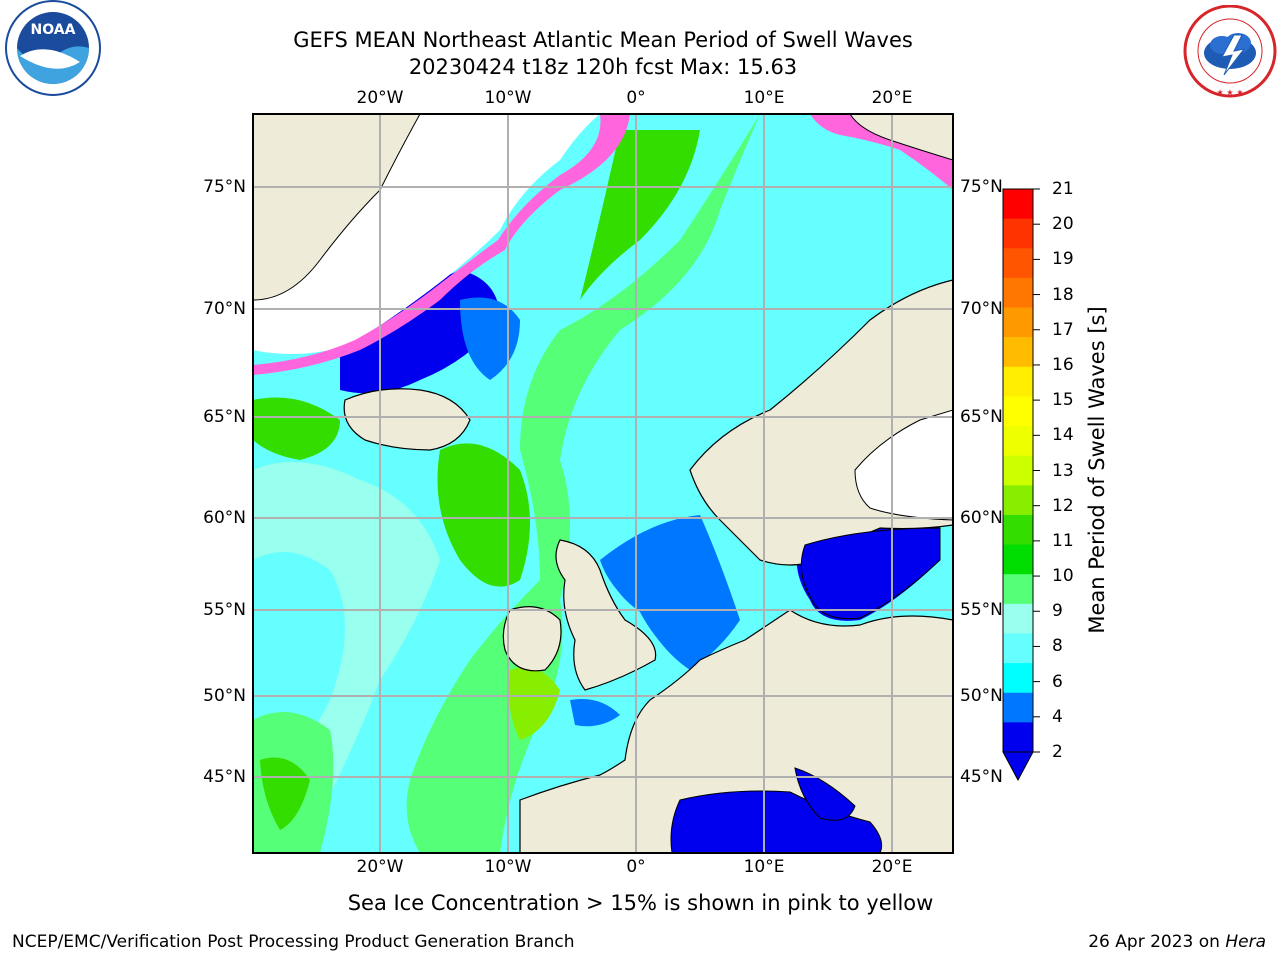 The height and width of the screenshot is (960, 1280). Describe the element at coordinates (1057, 716) in the screenshot. I see `colorbar-tick-label: 4` at that location.